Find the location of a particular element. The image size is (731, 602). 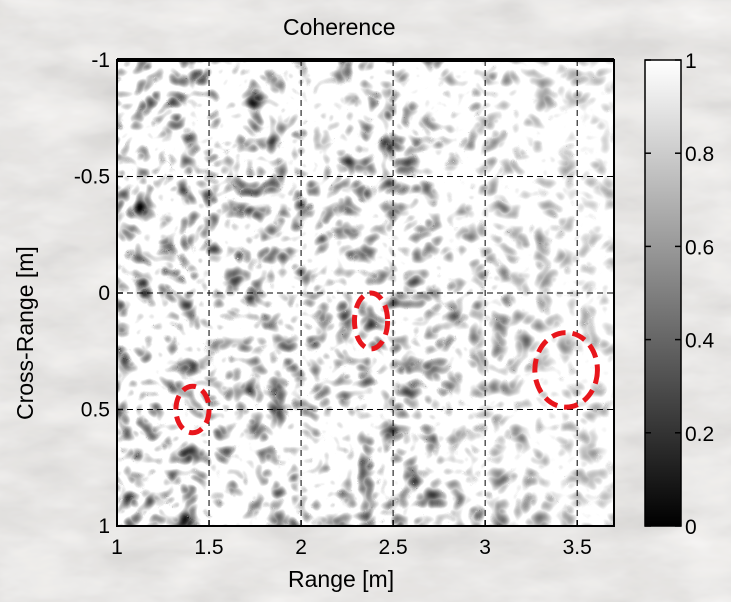

colorbar-tick-label: 0.8 is located at coordinates (699, 154).